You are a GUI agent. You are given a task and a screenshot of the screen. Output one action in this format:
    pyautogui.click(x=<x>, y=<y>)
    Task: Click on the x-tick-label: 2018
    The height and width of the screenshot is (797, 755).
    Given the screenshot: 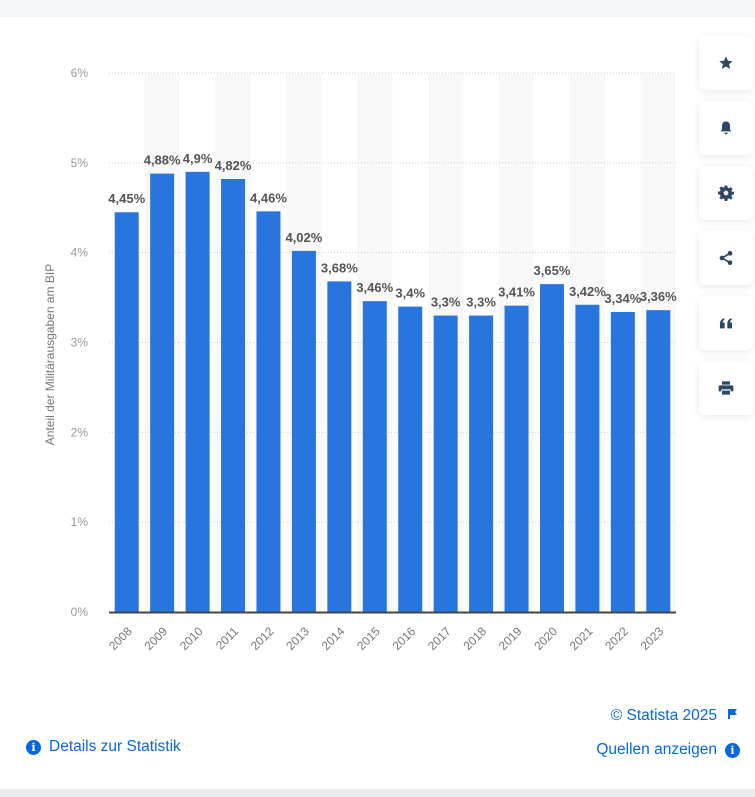 What is the action you would take?
    pyautogui.click(x=474, y=638)
    